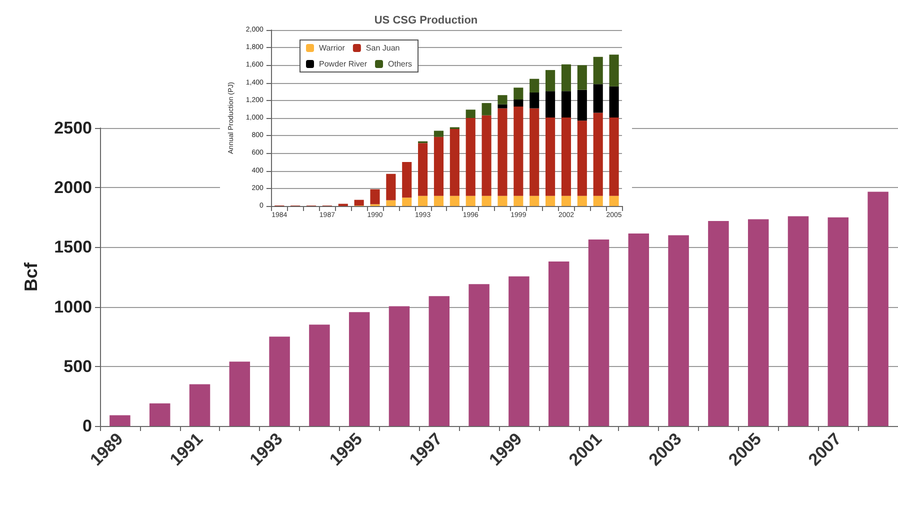 Image resolution: width=898 pixels, height=526 pixels. What do you see at coordinates (400, 64) in the screenshot?
I see `legend-label: Others` at bounding box center [400, 64].